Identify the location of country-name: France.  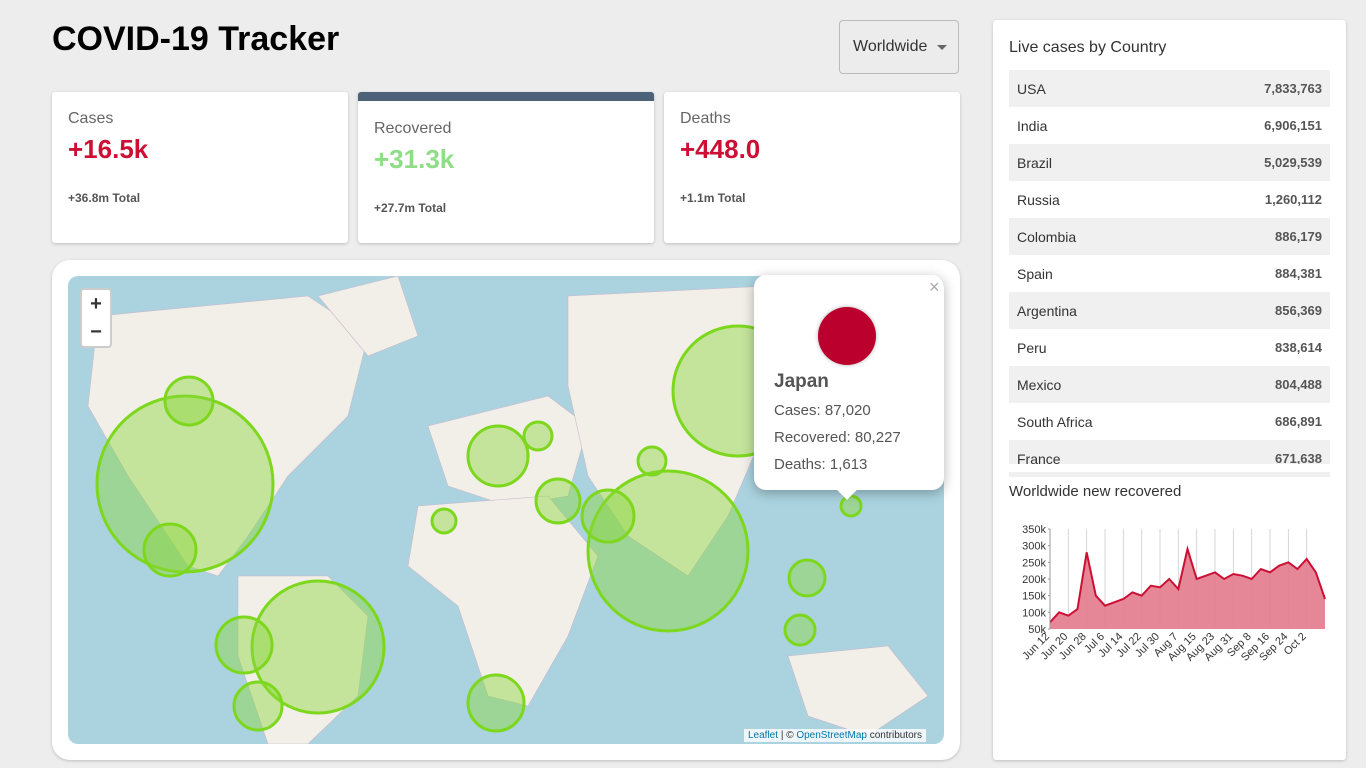
(1039, 458).